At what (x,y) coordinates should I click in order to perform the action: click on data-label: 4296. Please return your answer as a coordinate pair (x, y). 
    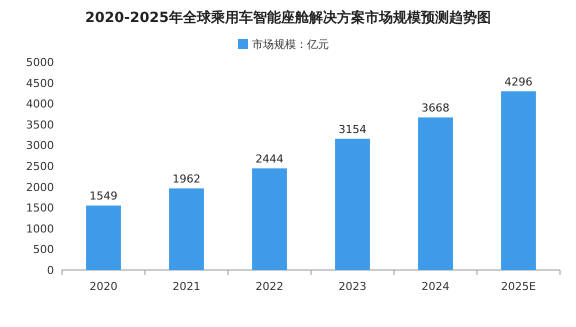
    Looking at the image, I should click on (518, 81).